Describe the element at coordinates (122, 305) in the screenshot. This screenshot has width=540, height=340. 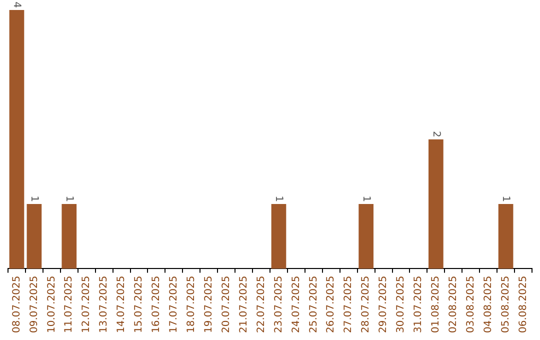
I see `x-tick-label: 14.07.2025` at that location.